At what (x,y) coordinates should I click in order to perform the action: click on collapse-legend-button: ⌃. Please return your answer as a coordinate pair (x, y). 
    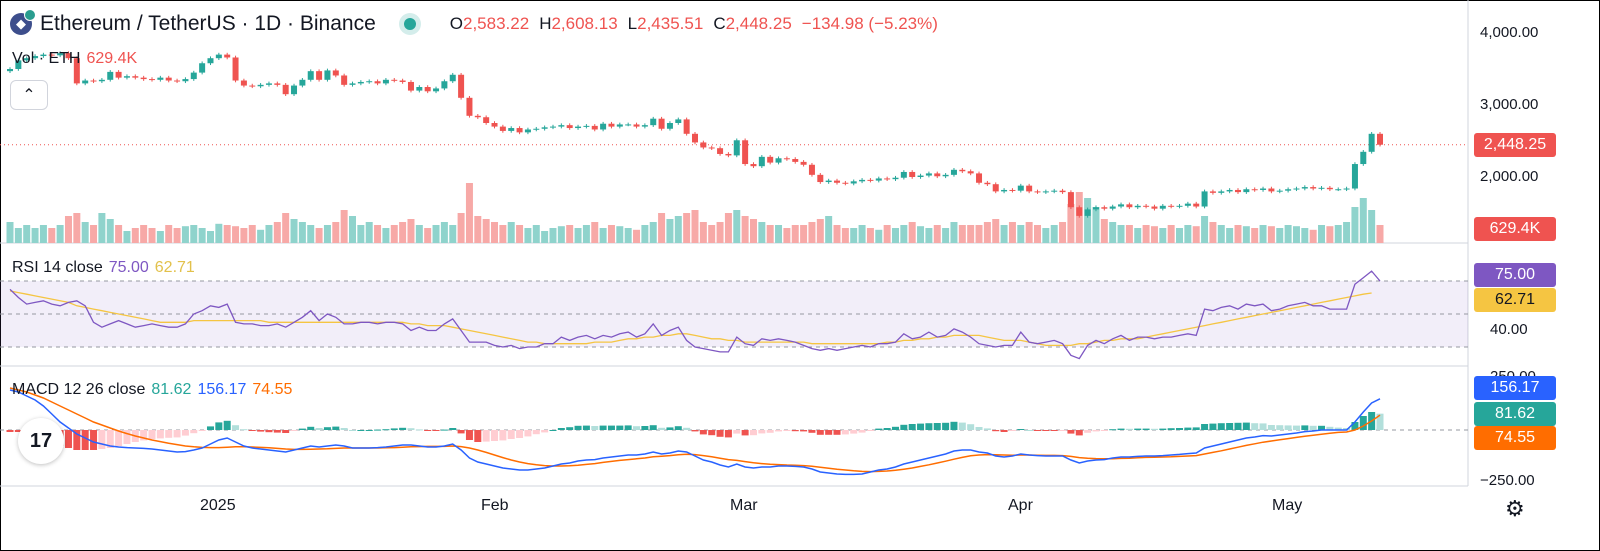
    Looking at the image, I should click on (29, 95).